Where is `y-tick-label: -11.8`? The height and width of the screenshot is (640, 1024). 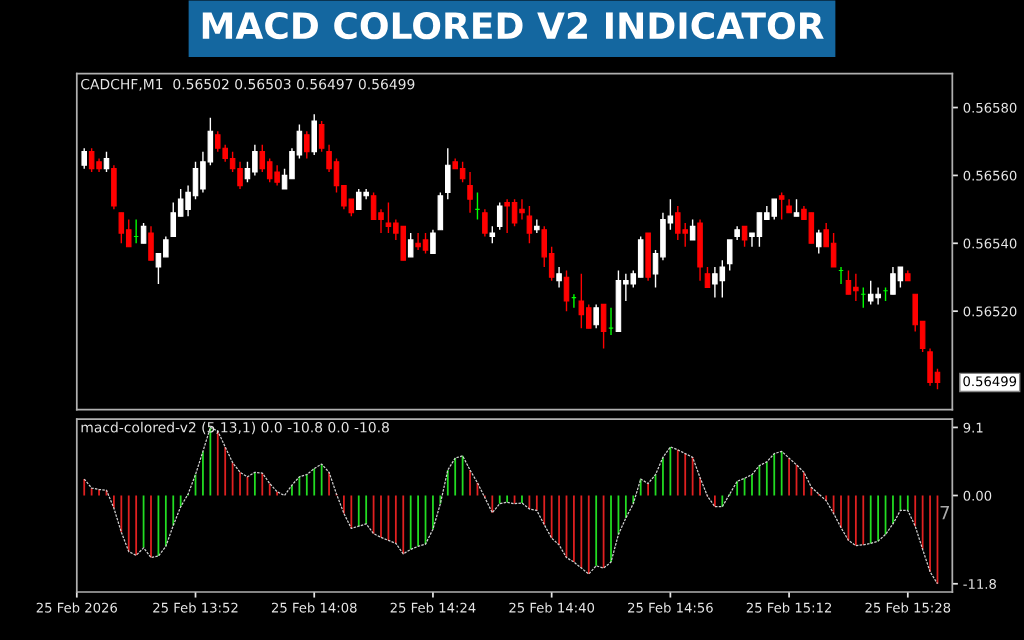 y-tick-label: -11.8 is located at coordinates (979, 583).